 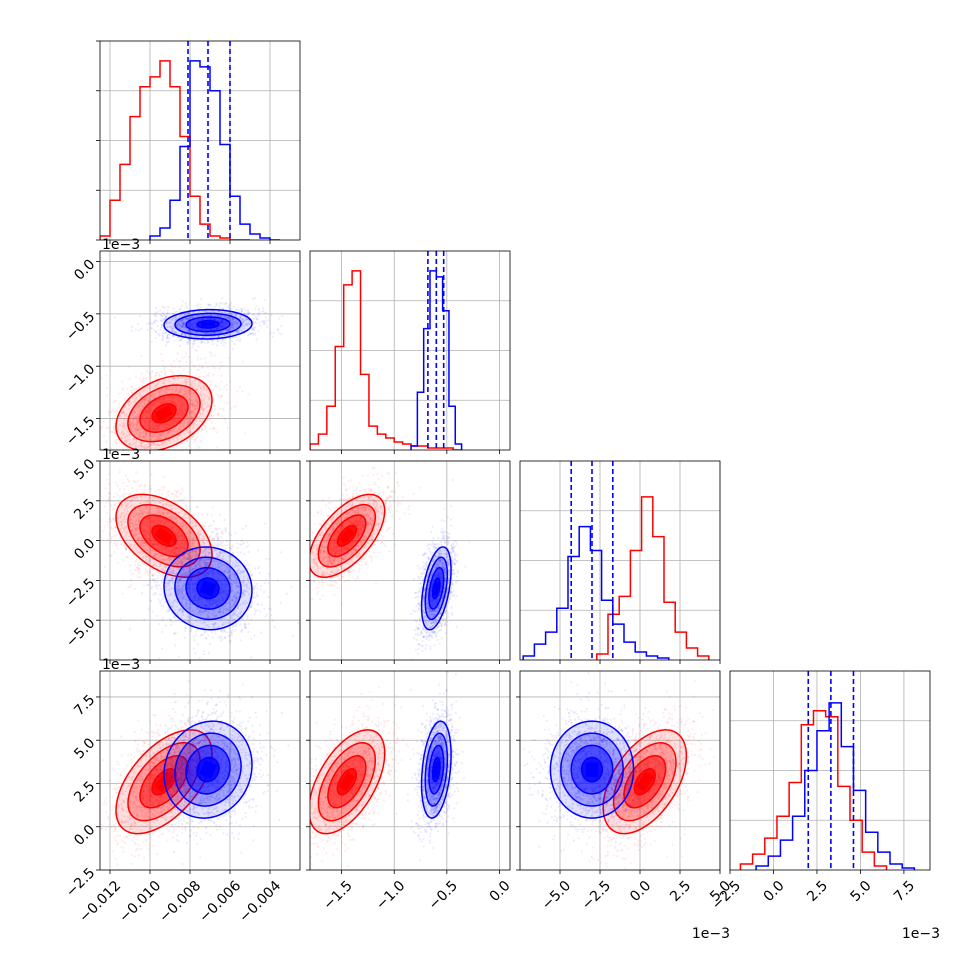 What do you see at coordinates (214, 150) in the screenshot?
I see `histogram-blue` at bounding box center [214, 150].